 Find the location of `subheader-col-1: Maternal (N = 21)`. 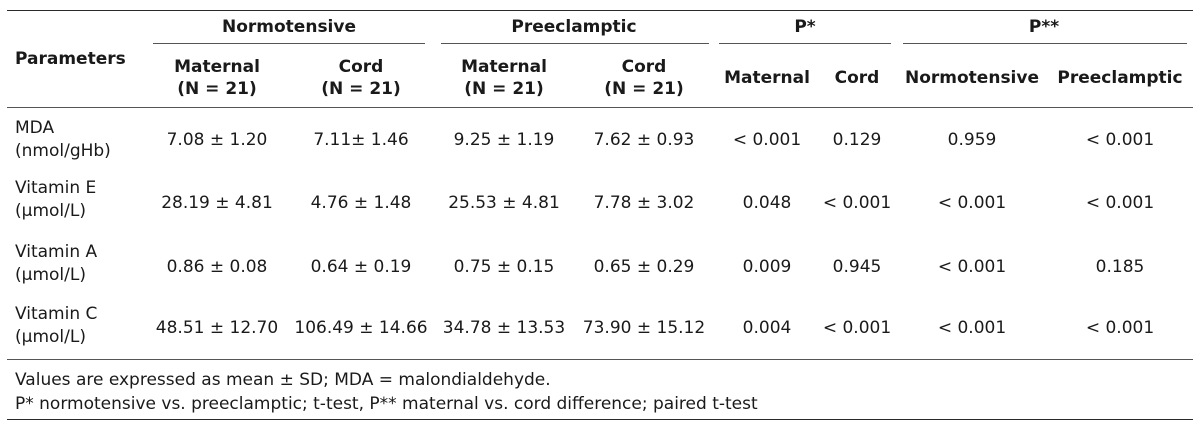

subheader-col-1: Maternal (N = 21) is located at coordinates (217, 78).